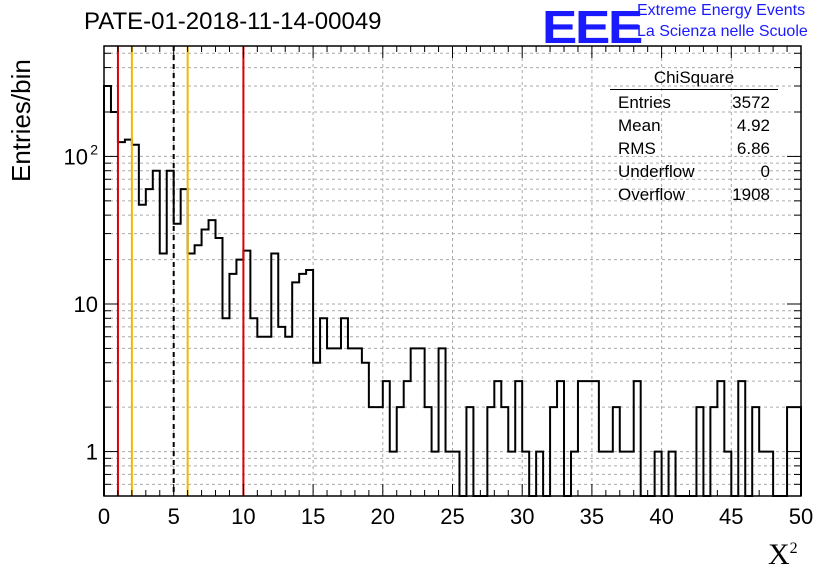  I want to click on stats-label: Entries, so click(644, 102).